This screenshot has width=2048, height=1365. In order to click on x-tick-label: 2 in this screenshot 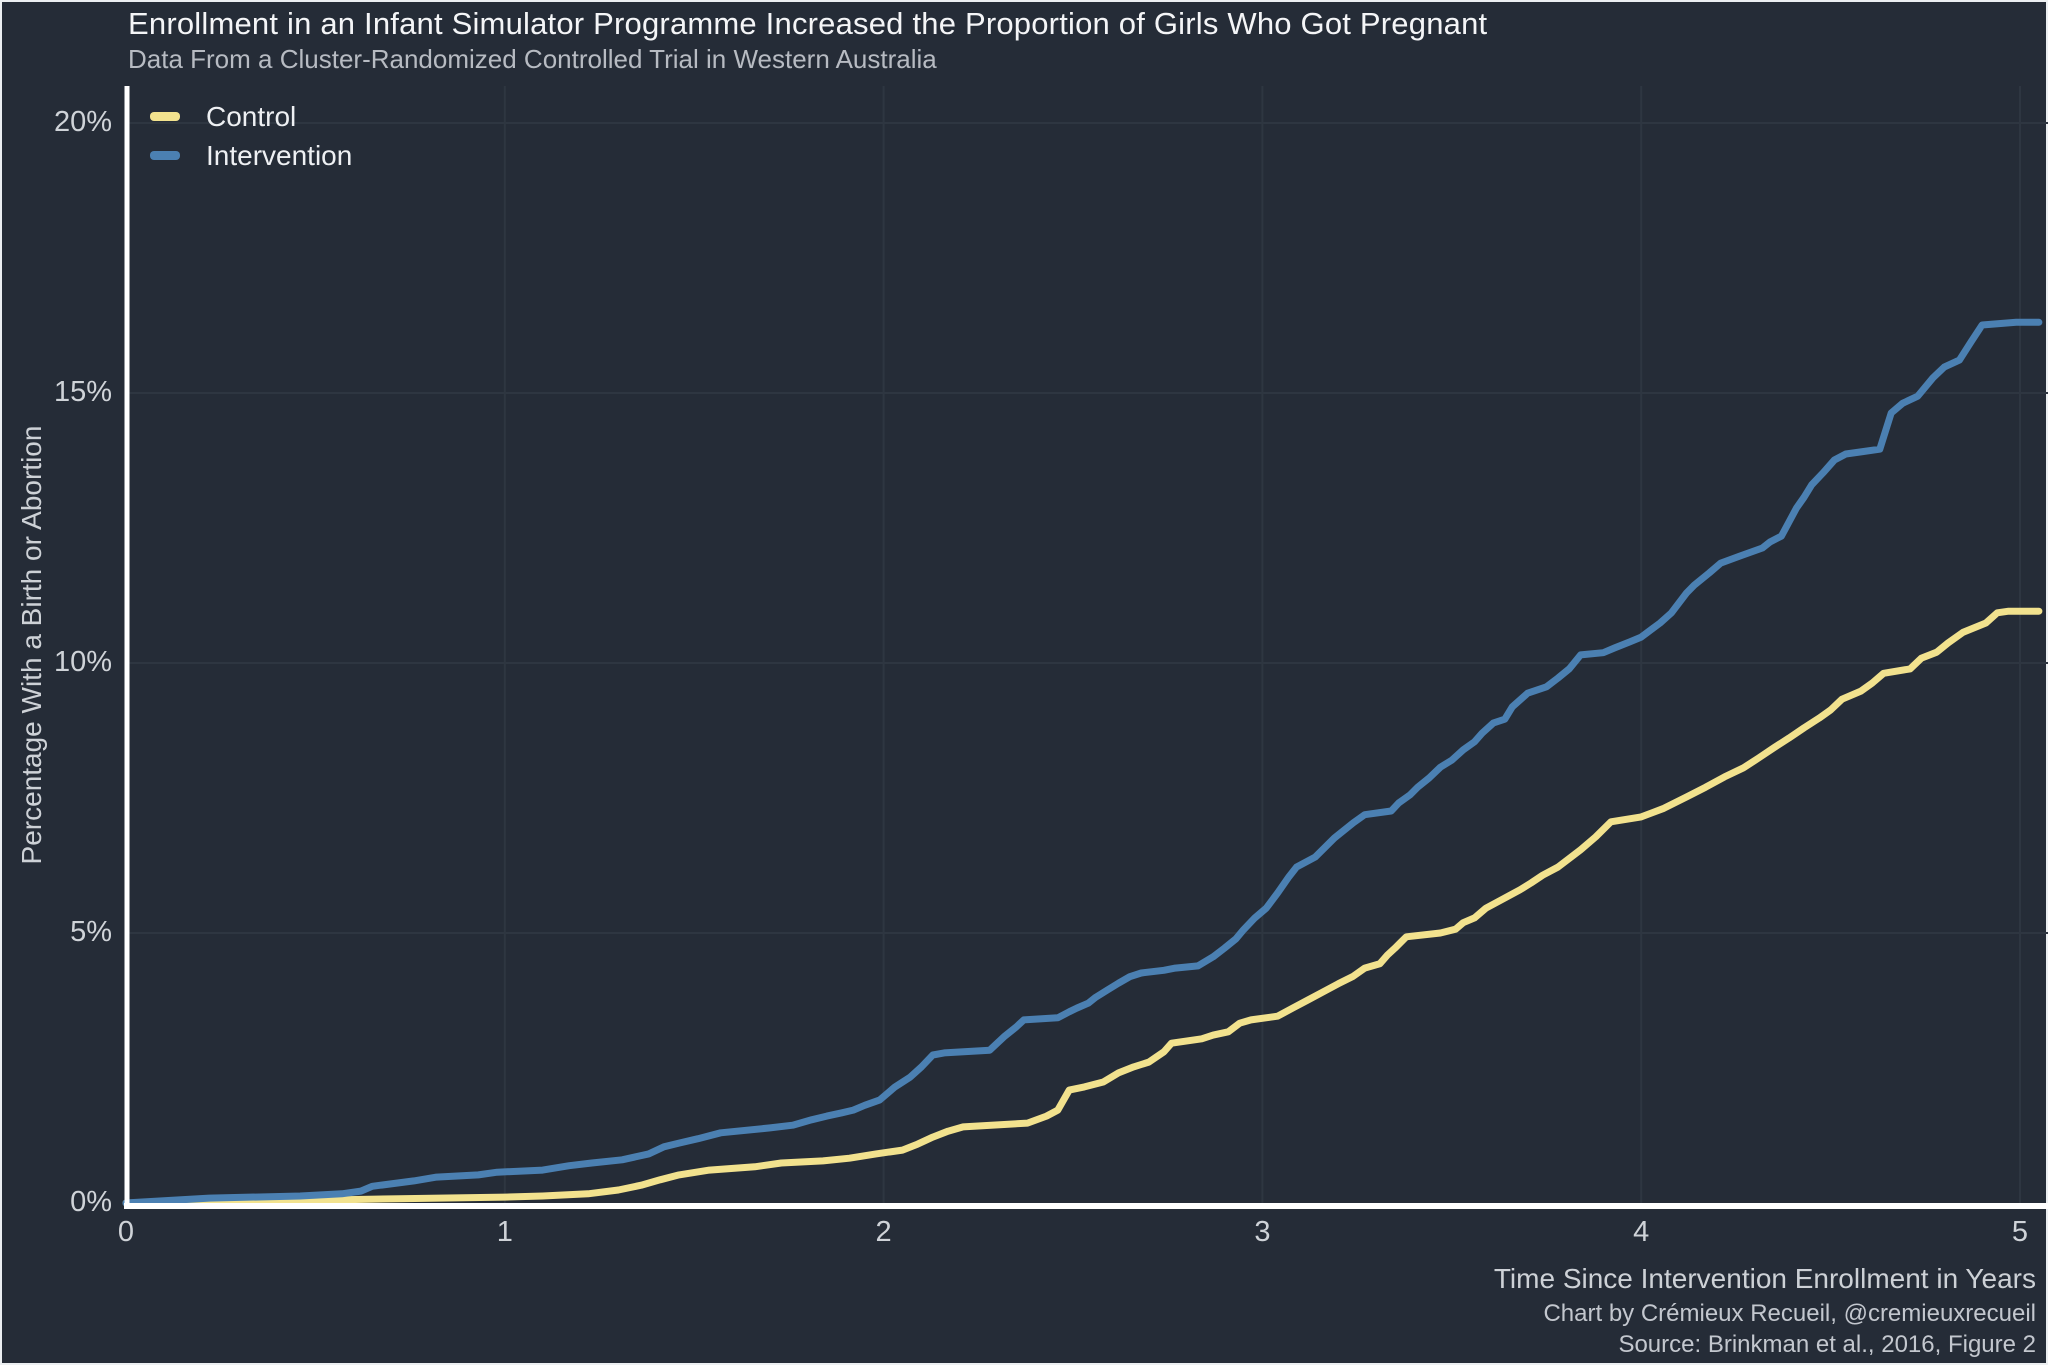, I will do `click(883, 1232)`.